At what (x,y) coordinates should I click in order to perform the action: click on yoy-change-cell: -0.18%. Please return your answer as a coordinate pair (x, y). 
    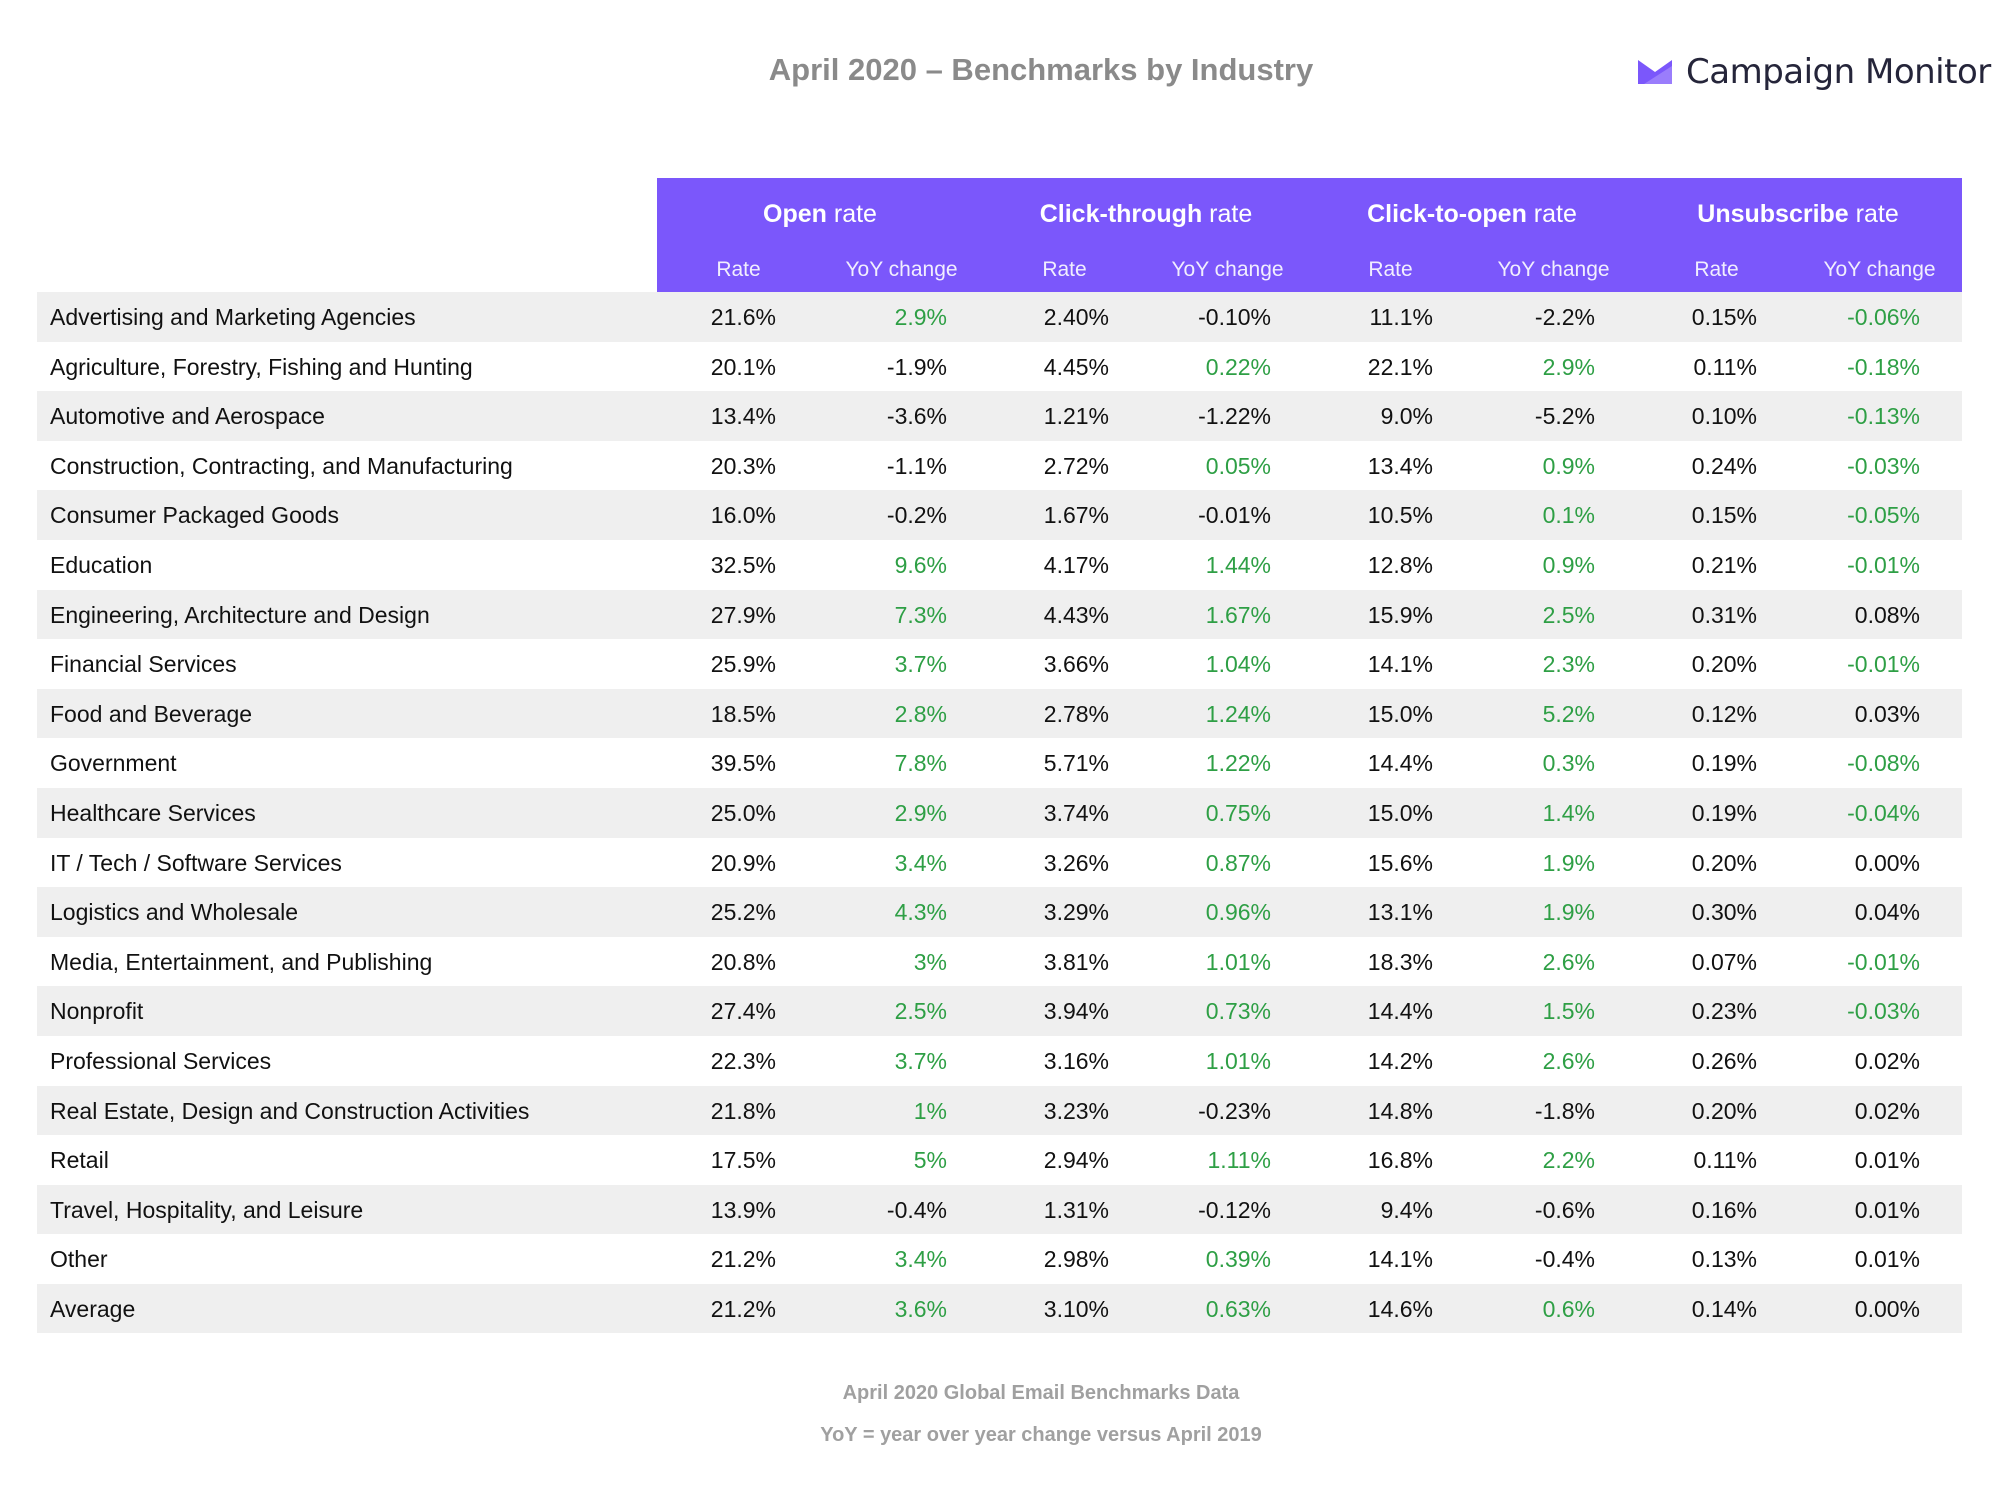
    Looking at the image, I should click on (1883, 366).